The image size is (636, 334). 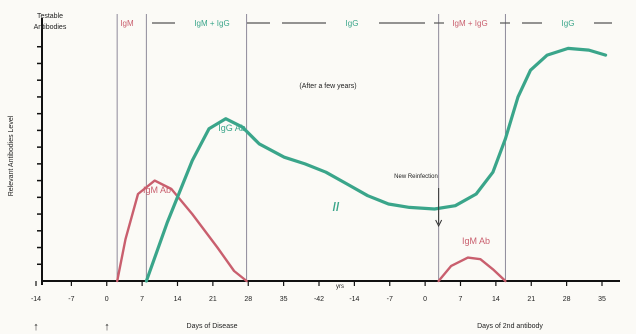 What do you see at coordinates (232, 128) in the screenshot?
I see `series-label-igg-ab: IgG Ab` at bounding box center [232, 128].